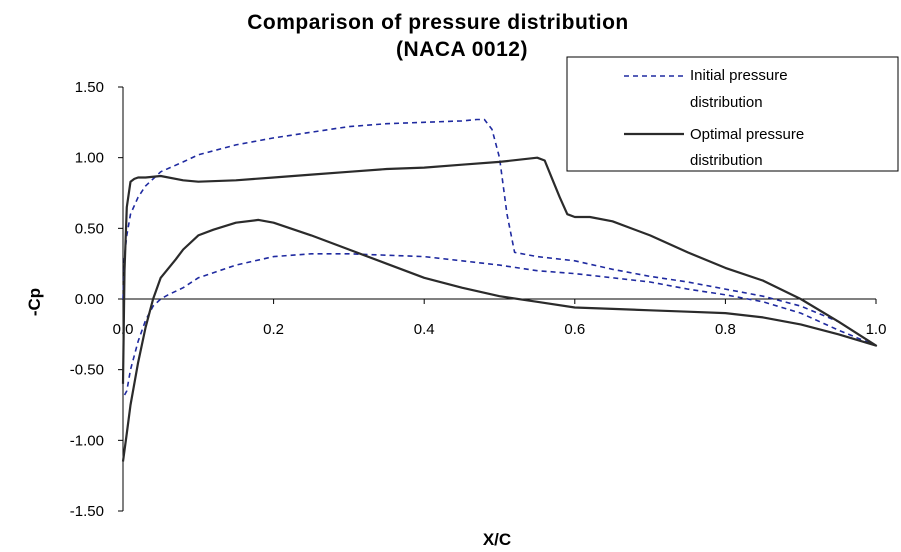  Describe the element at coordinates (89, 158) in the screenshot. I see `y-tick-label: 1.00` at that location.